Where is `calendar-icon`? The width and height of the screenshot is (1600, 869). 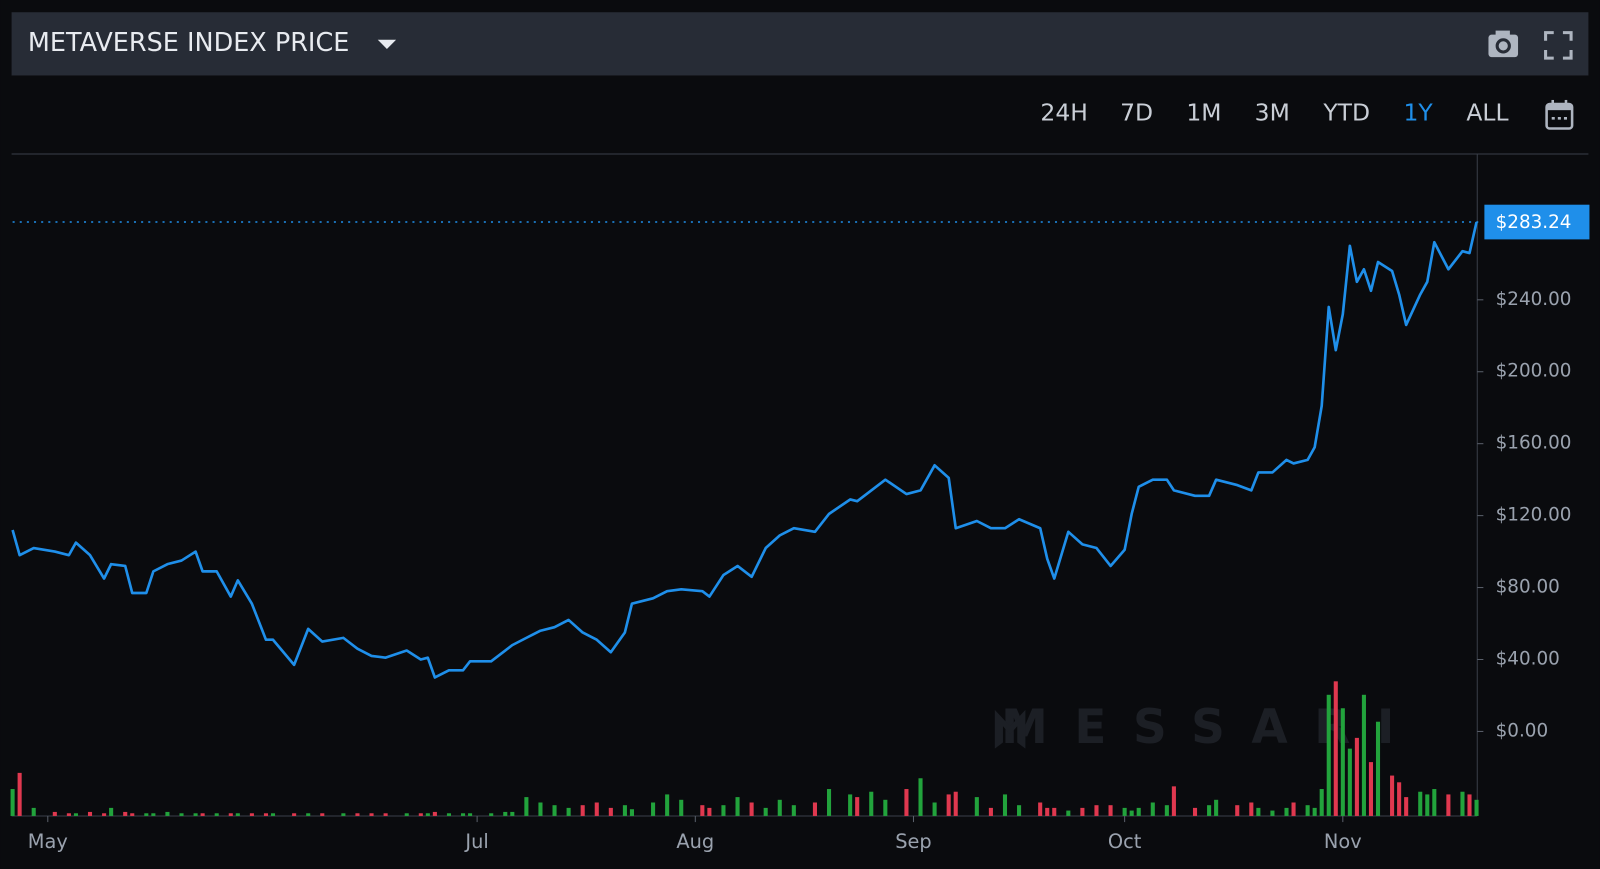 calendar-icon is located at coordinates (1559, 114).